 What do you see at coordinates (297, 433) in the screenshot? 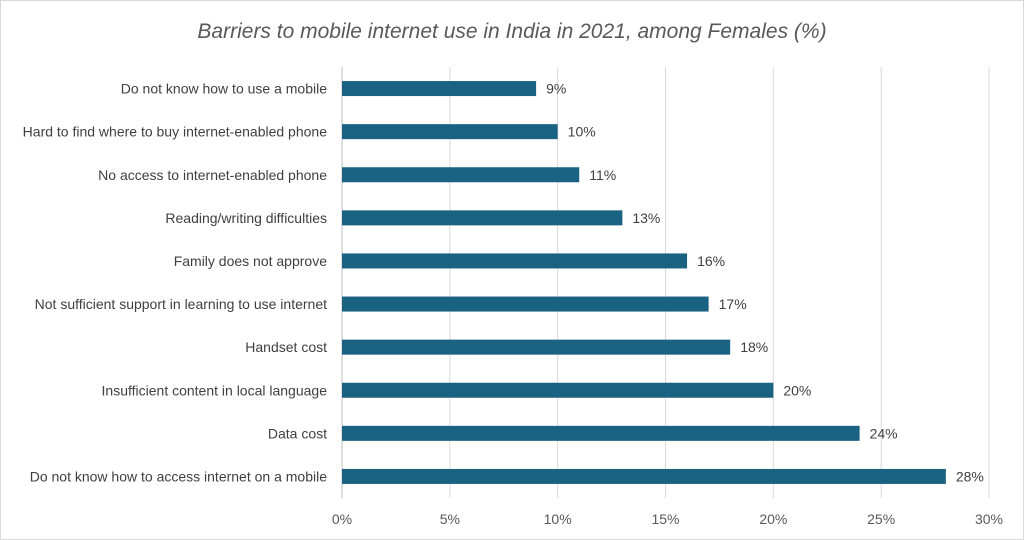
I see `category-label: Data cost` at bounding box center [297, 433].